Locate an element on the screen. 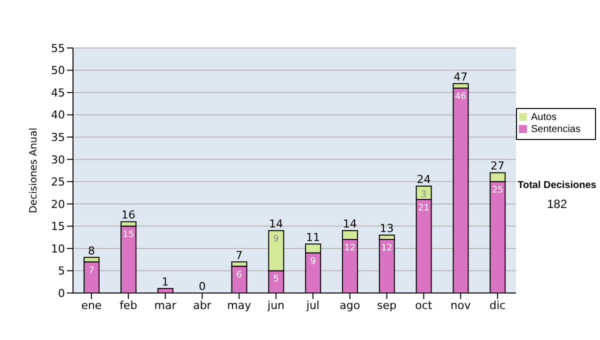  y-tick-label: 15 is located at coordinates (58, 227).